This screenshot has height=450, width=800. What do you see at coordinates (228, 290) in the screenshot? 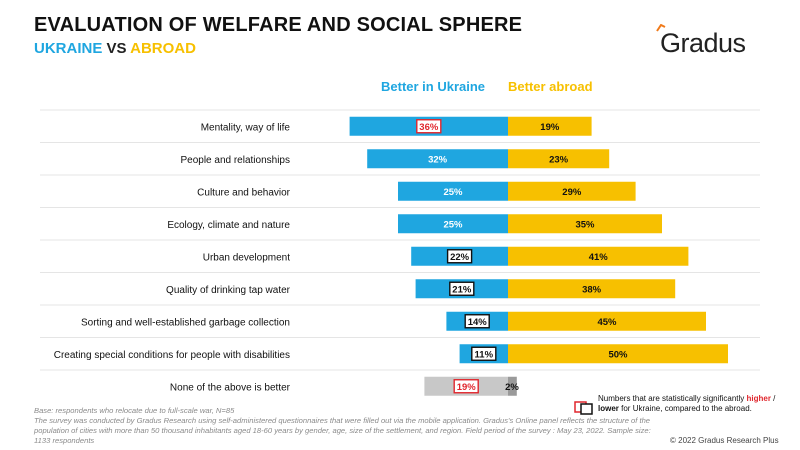
I see `category-label: Quality of drinking tap water` at bounding box center [228, 290].